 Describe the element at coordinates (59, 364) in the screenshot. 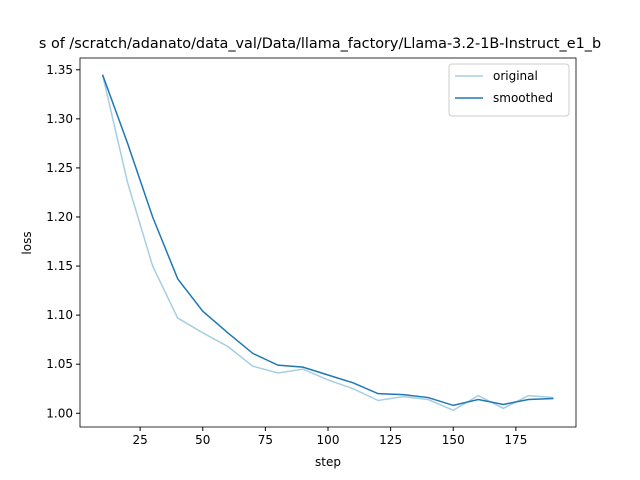

I see `y-tick-label: 1.05` at that location.